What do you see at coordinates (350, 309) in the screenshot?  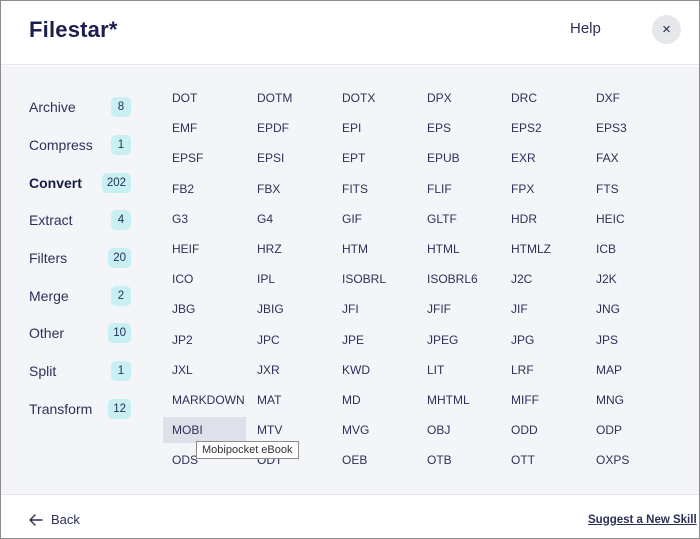 I see `format-option-jfi: JFI` at bounding box center [350, 309].